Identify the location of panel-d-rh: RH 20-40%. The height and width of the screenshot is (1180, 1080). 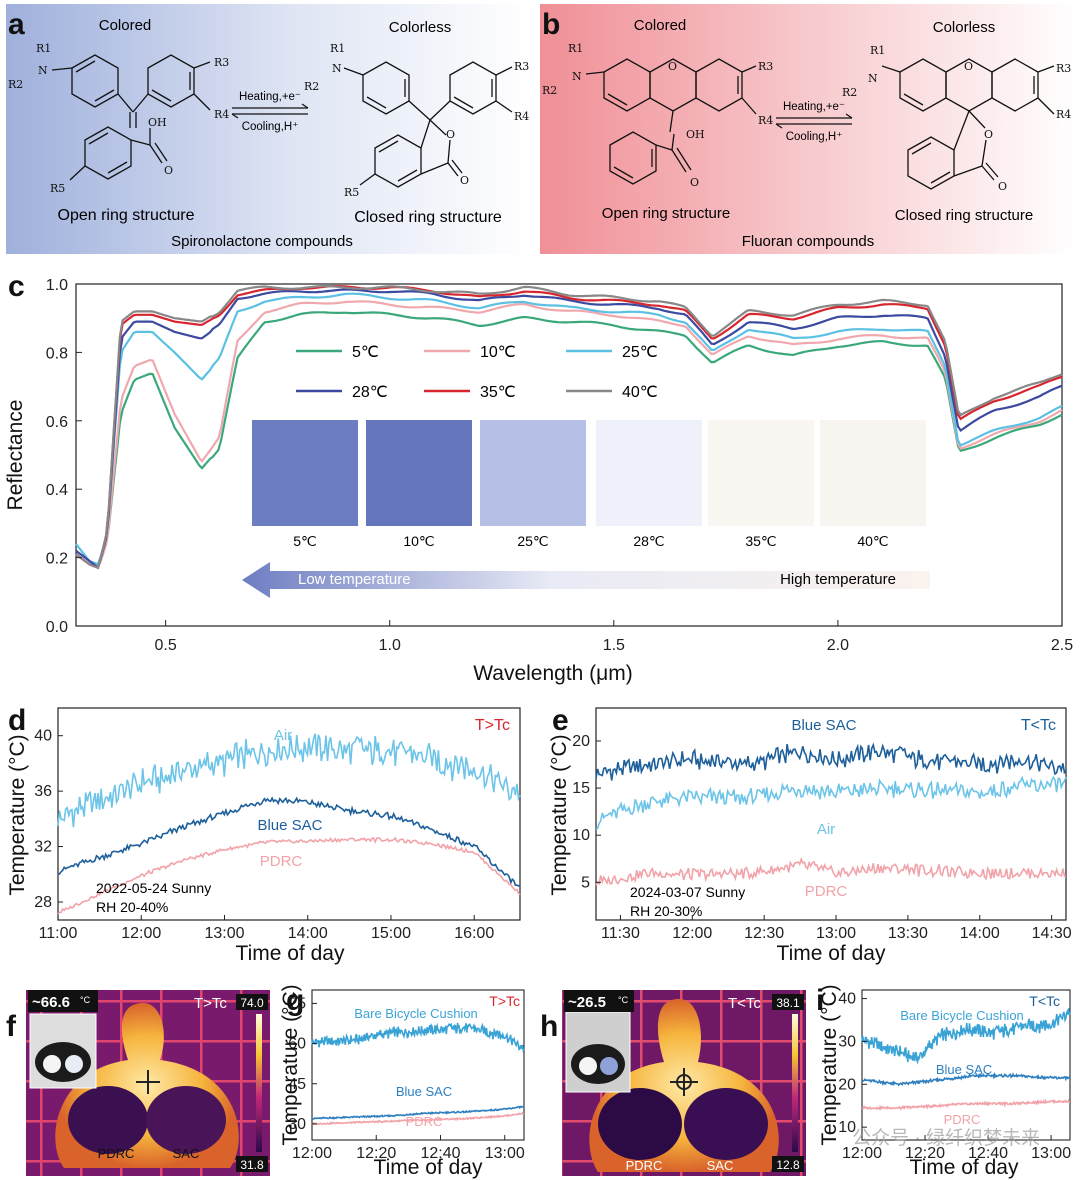
(132, 907).